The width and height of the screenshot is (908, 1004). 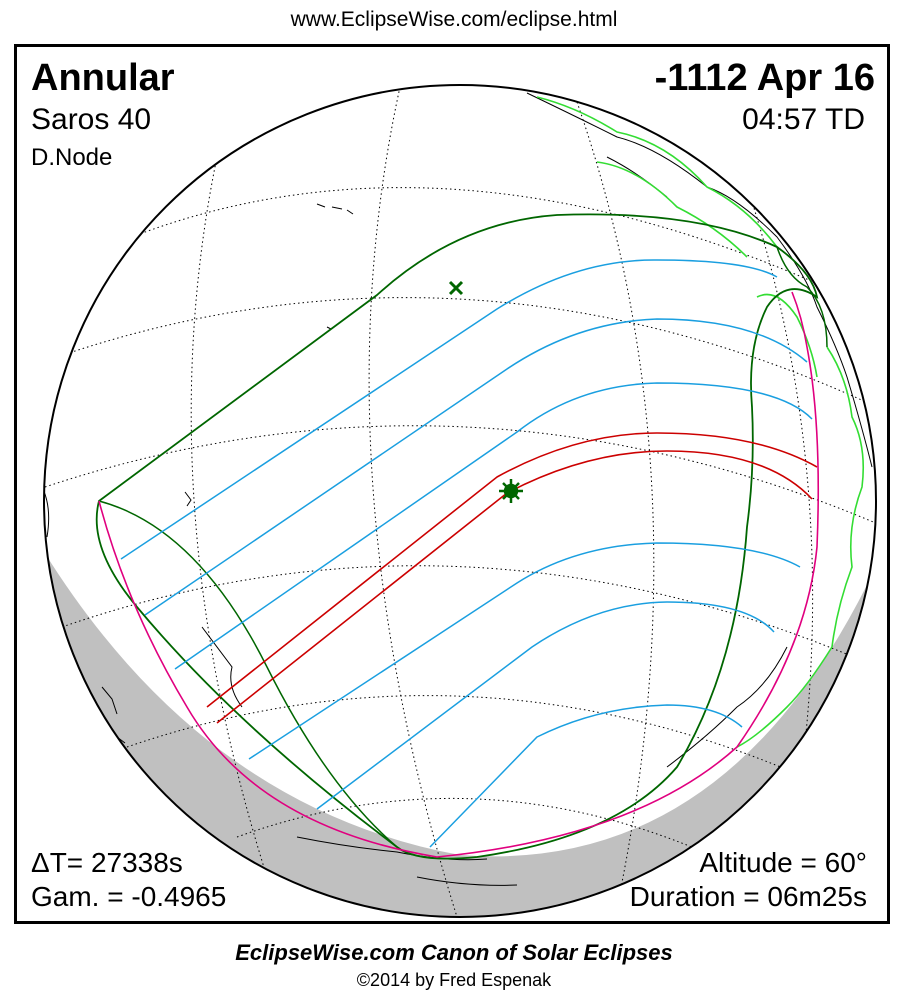 What do you see at coordinates (456, 288) in the screenshot?
I see `subsolar-point-marker` at bounding box center [456, 288].